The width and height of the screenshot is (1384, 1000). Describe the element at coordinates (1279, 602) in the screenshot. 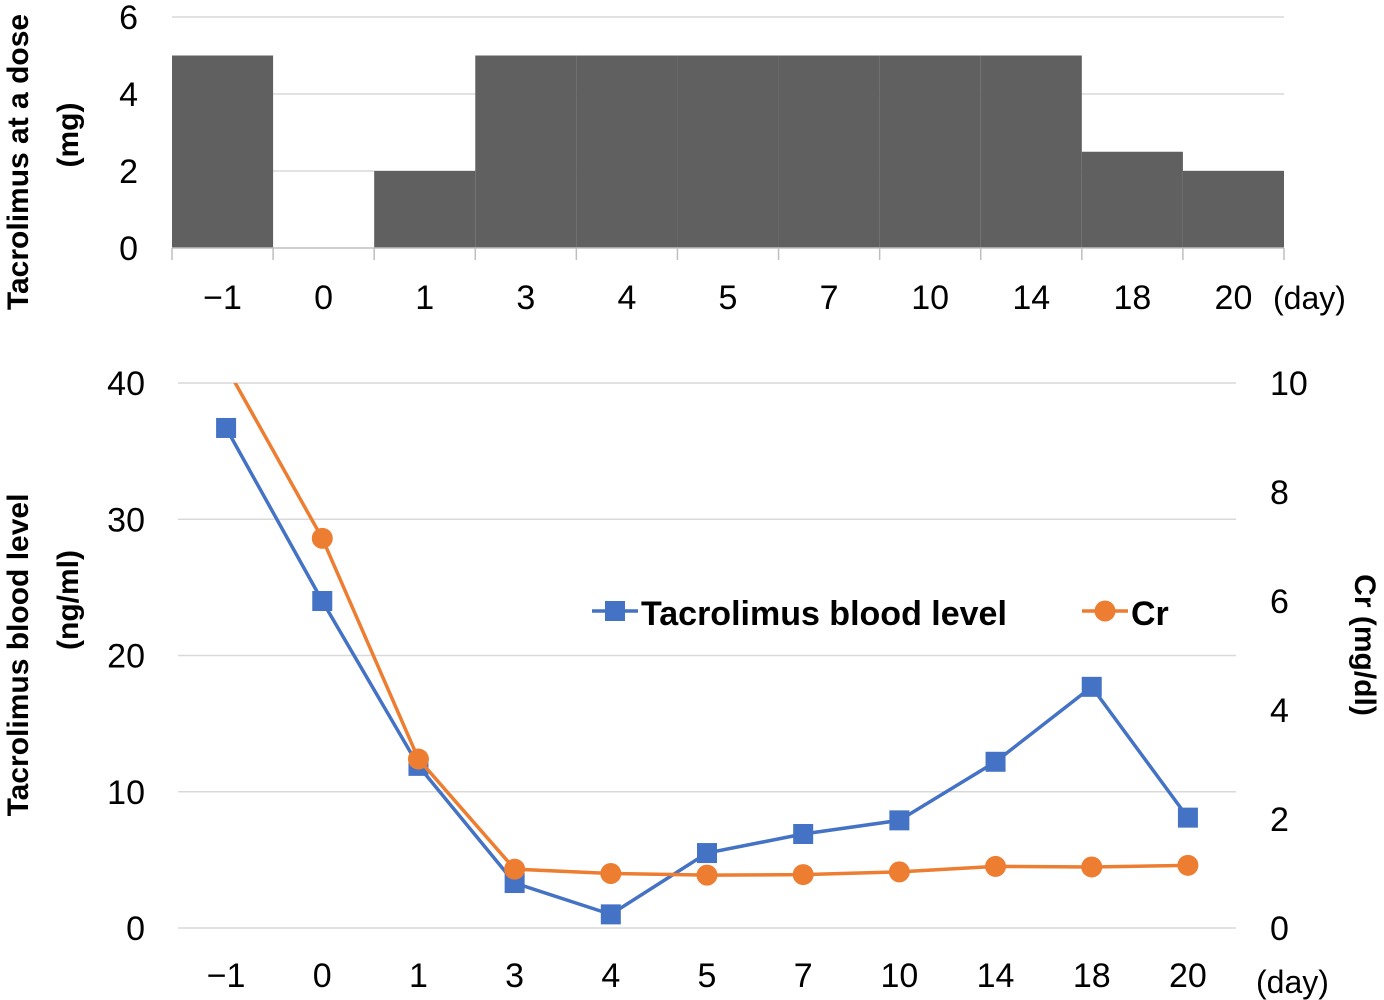

I see `y2-tick-label: 6` at that location.